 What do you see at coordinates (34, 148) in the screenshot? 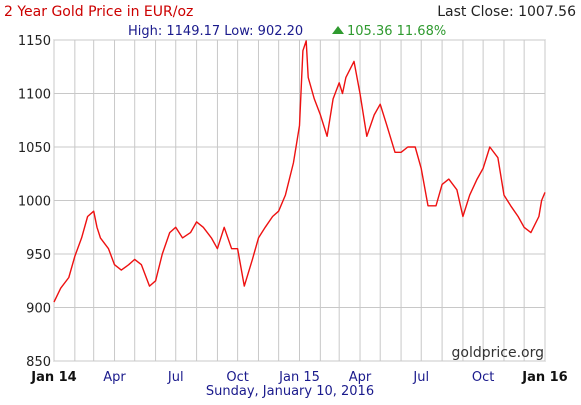
I see `y-tick-label: 1050` at bounding box center [34, 148].